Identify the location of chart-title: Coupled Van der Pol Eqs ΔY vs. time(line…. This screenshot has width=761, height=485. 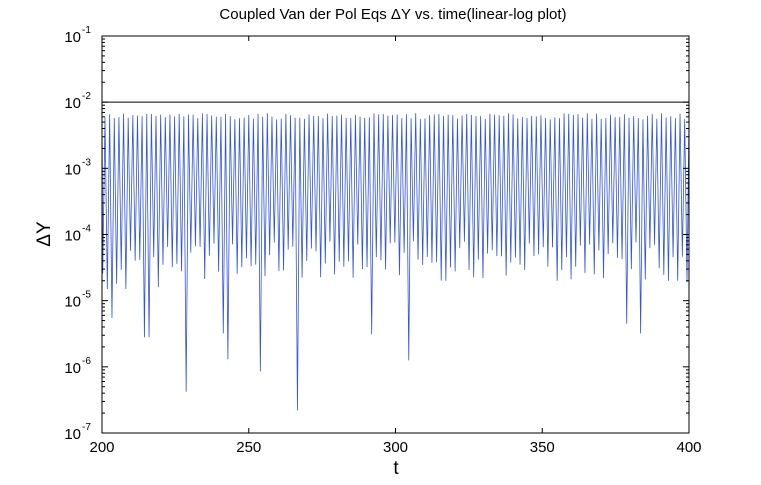
(392, 14).